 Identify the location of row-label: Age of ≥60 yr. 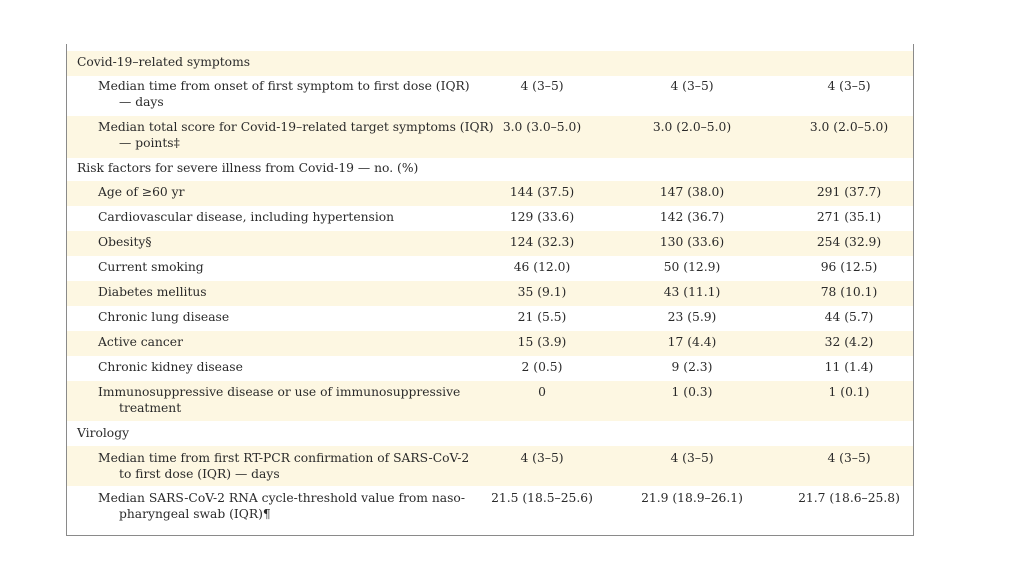
(141, 192).